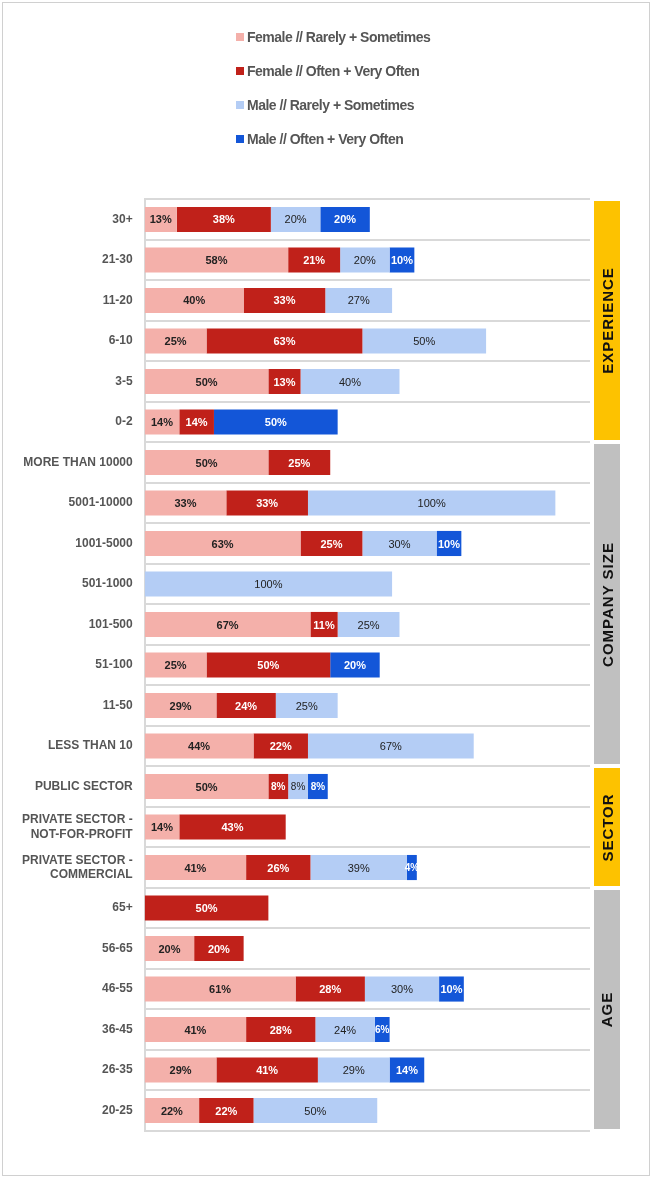  I want to click on data-label: 8%, so click(298, 787).